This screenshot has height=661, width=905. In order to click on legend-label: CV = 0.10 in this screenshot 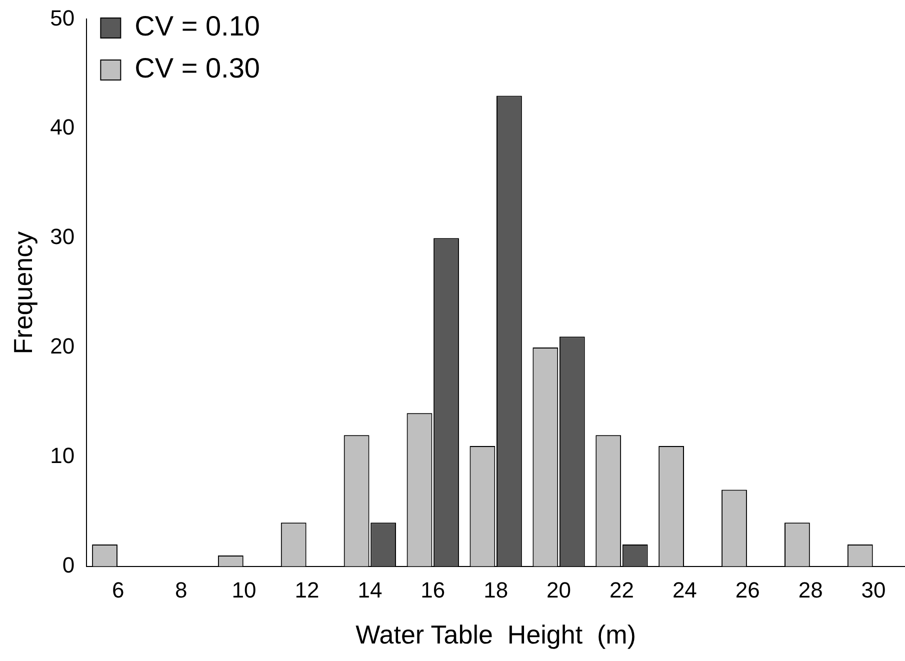, I will do `click(197, 26)`.